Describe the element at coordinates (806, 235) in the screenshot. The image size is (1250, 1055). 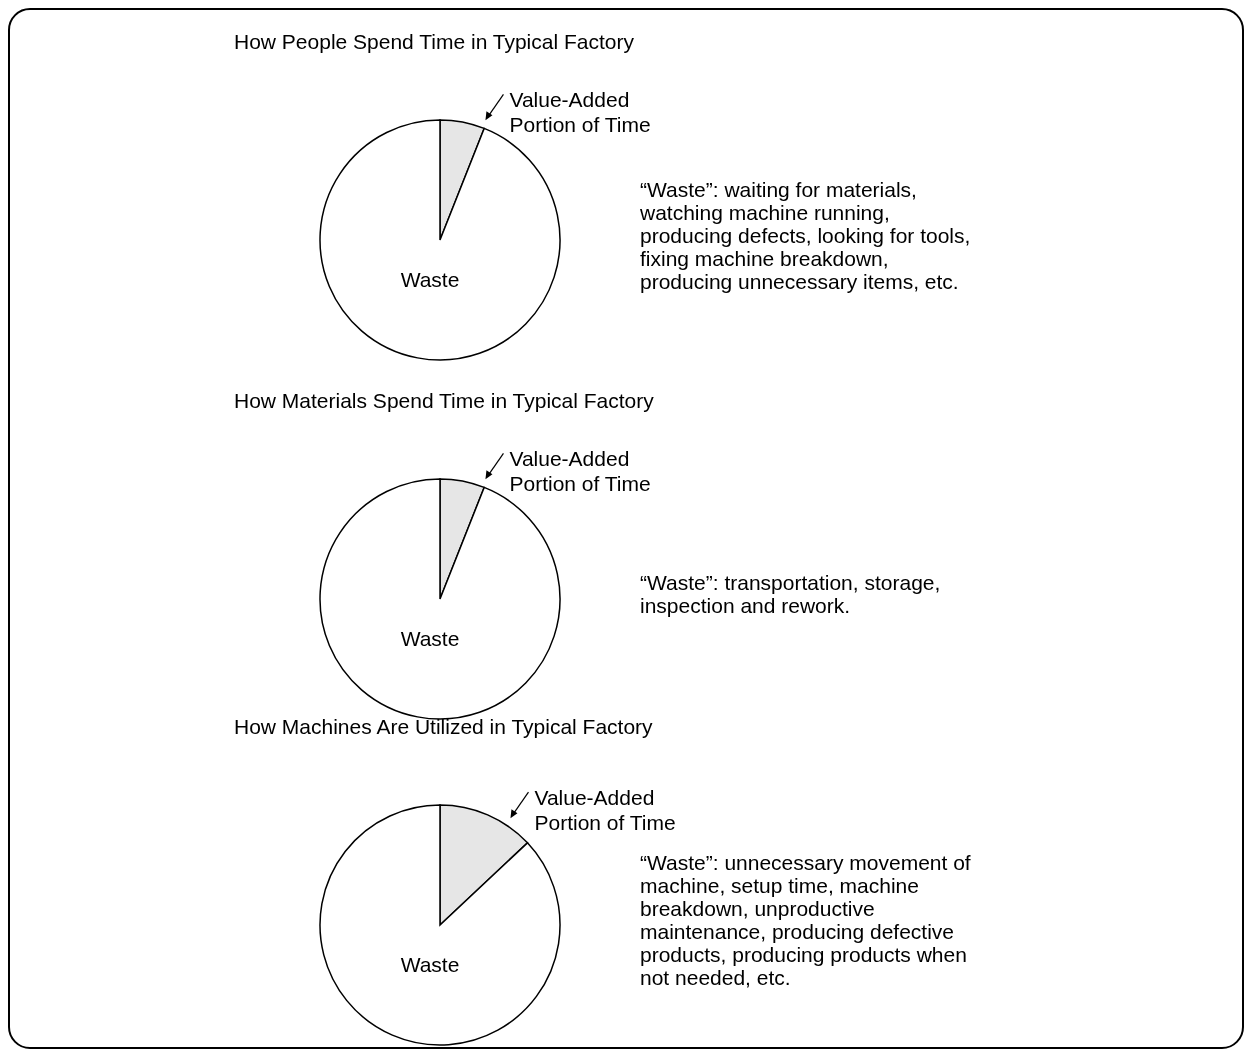
I see `text: “Waste”: waiting for materials, watching machine running, producing defects, looking for tools, fixing machine breakdown, producing unnecessary items, etc.` at that location.